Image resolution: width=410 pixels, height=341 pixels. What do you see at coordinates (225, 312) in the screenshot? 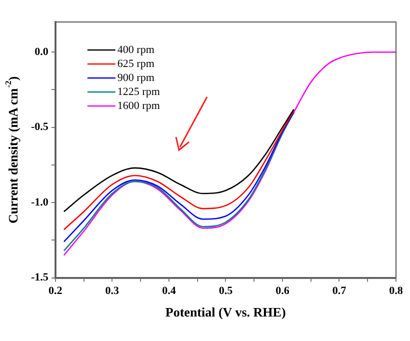
I see `x-axis-title: Potential (V vs. RHE)` at bounding box center [225, 312].